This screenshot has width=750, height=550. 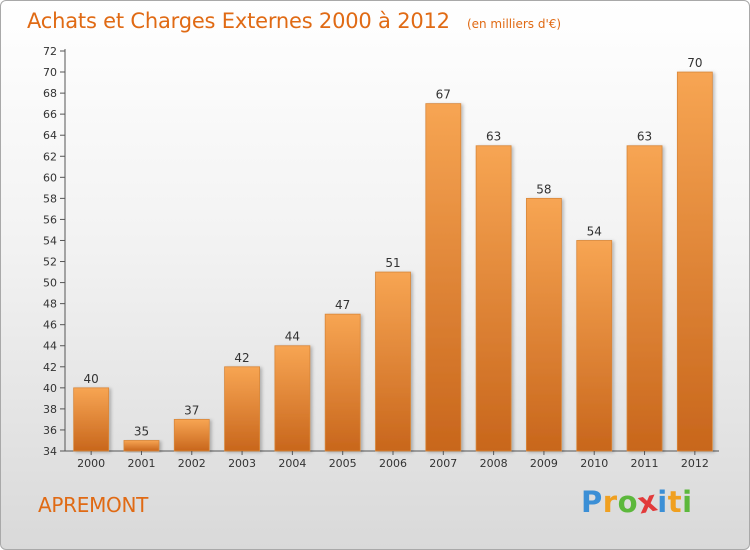 What do you see at coordinates (594, 463) in the screenshot?
I see `x-tick-label: 2010` at bounding box center [594, 463].